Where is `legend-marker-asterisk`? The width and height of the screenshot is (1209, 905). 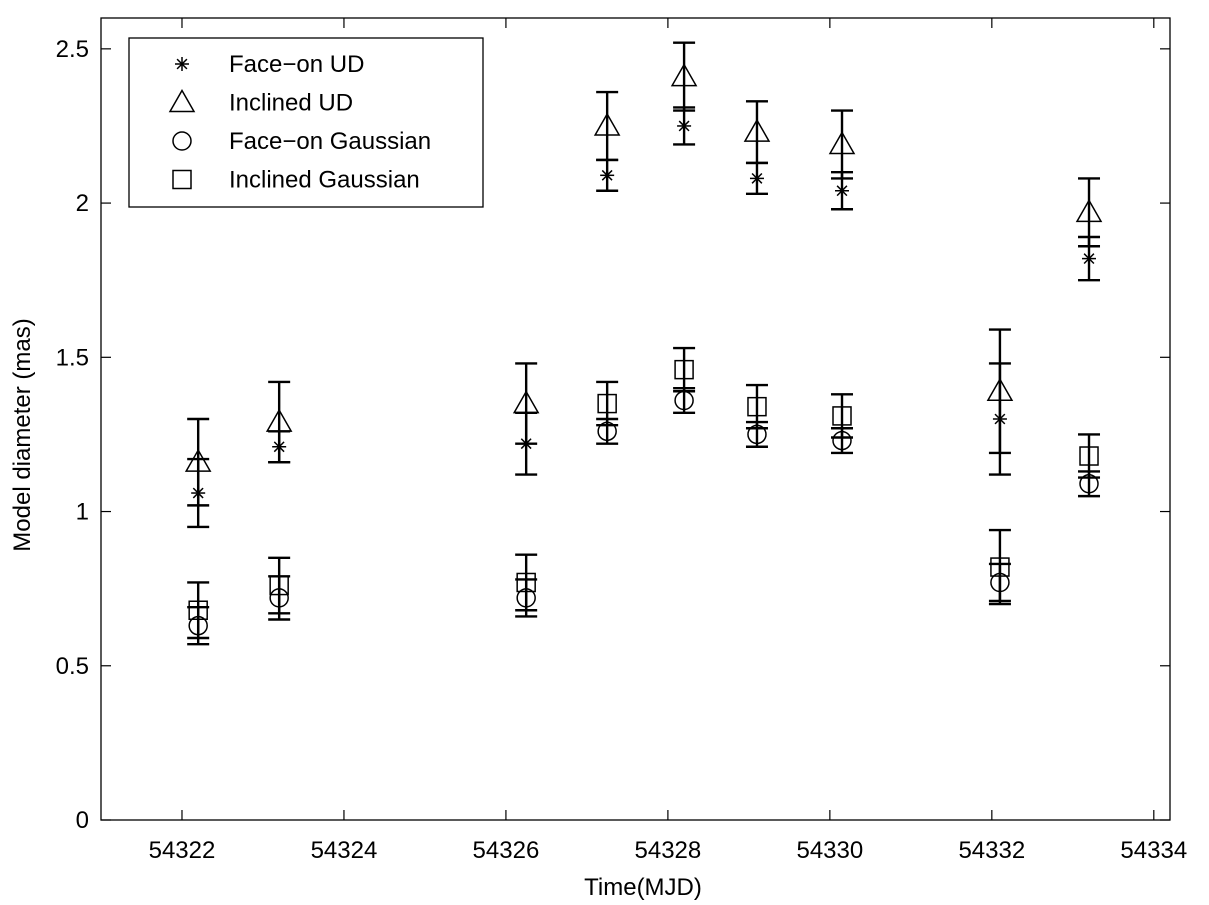 legend-marker-asterisk is located at coordinates (182, 64).